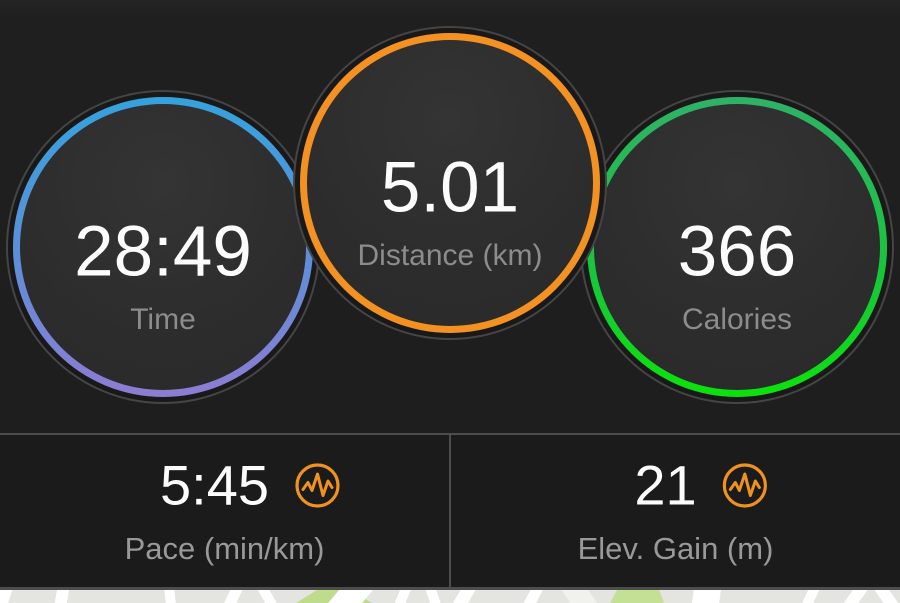 The width and height of the screenshot is (900, 603). I want to click on calories-value: 366, so click(737, 252).